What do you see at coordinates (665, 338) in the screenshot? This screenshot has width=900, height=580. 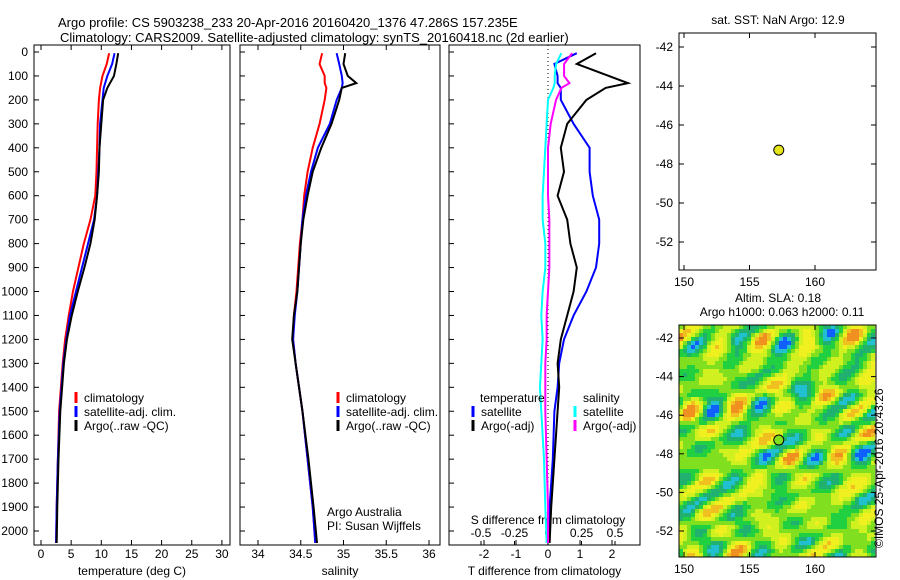 I see `sla-map-ytick-label: -42` at bounding box center [665, 338].